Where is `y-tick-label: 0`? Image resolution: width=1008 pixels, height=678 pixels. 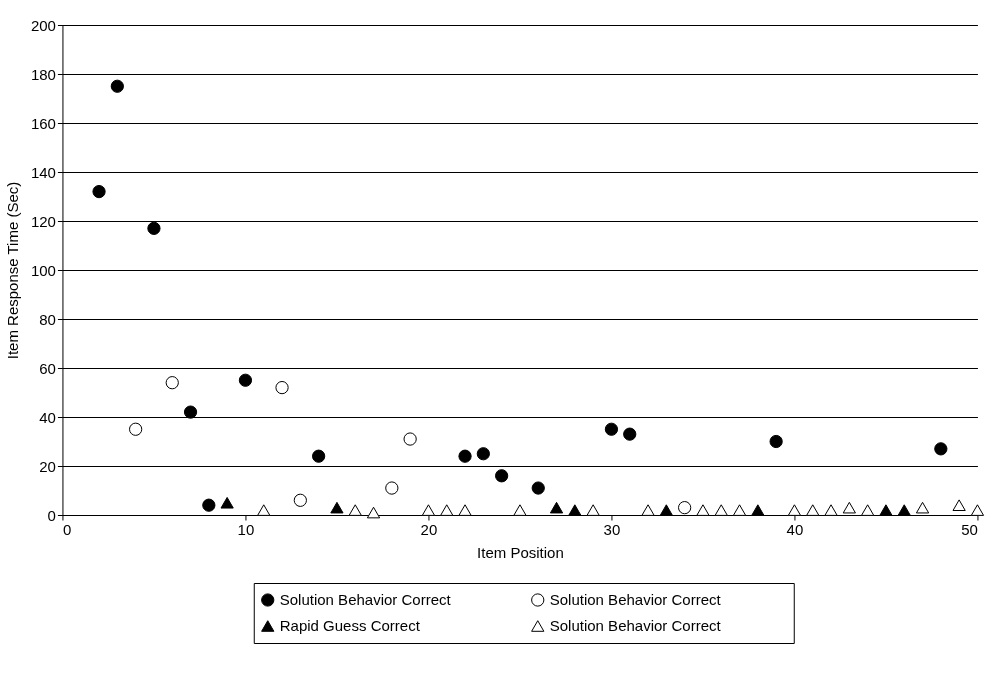 y-tick-label: 0 is located at coordinates (51, 515).